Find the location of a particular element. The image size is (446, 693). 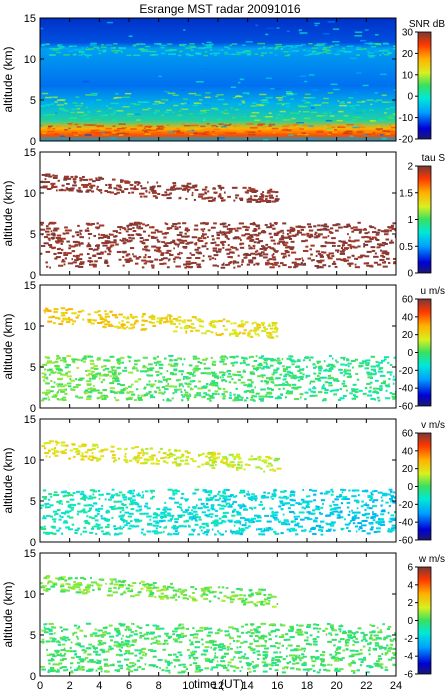

y-tick-label: 10 is located at coordinates (30, 461).